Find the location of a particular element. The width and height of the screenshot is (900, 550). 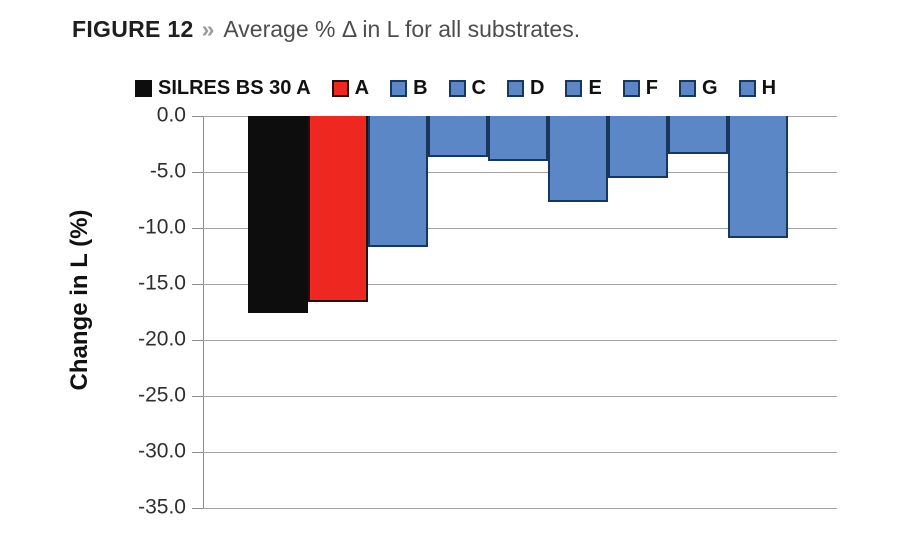

legend-item-d: D is located at coordinates (525, 88).